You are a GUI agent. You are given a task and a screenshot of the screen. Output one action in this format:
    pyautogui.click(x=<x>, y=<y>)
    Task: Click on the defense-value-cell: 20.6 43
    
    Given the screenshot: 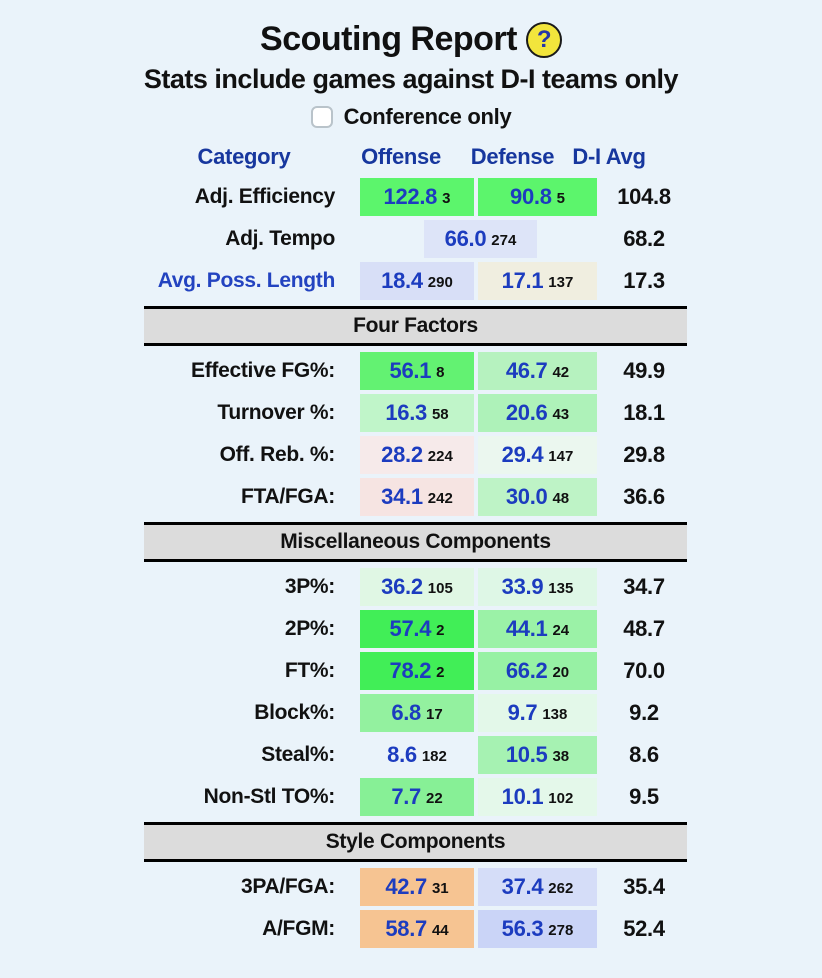 What is the action you would take?
    pyautogui.click(x=537, y=413)
    